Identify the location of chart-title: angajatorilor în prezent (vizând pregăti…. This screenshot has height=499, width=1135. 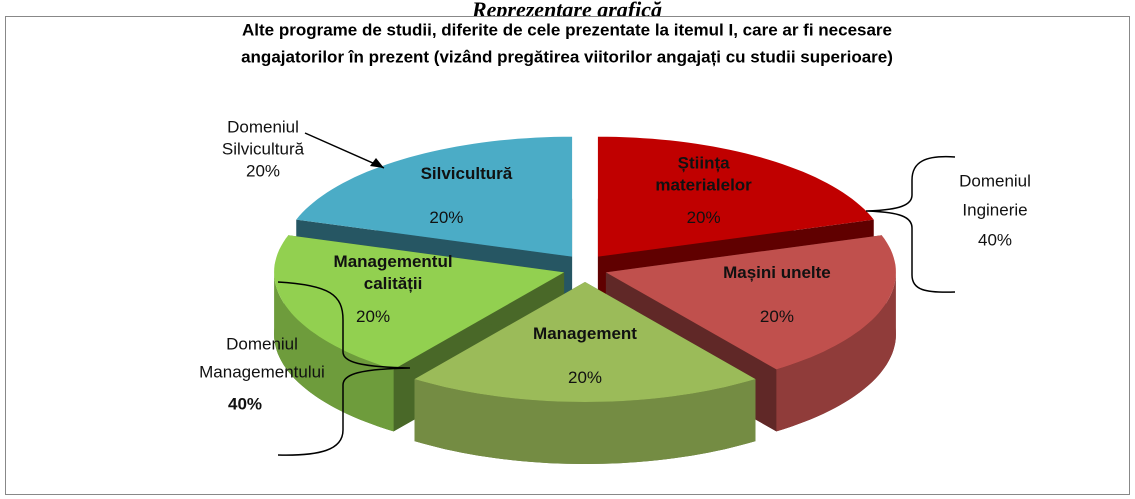
(567, 56).